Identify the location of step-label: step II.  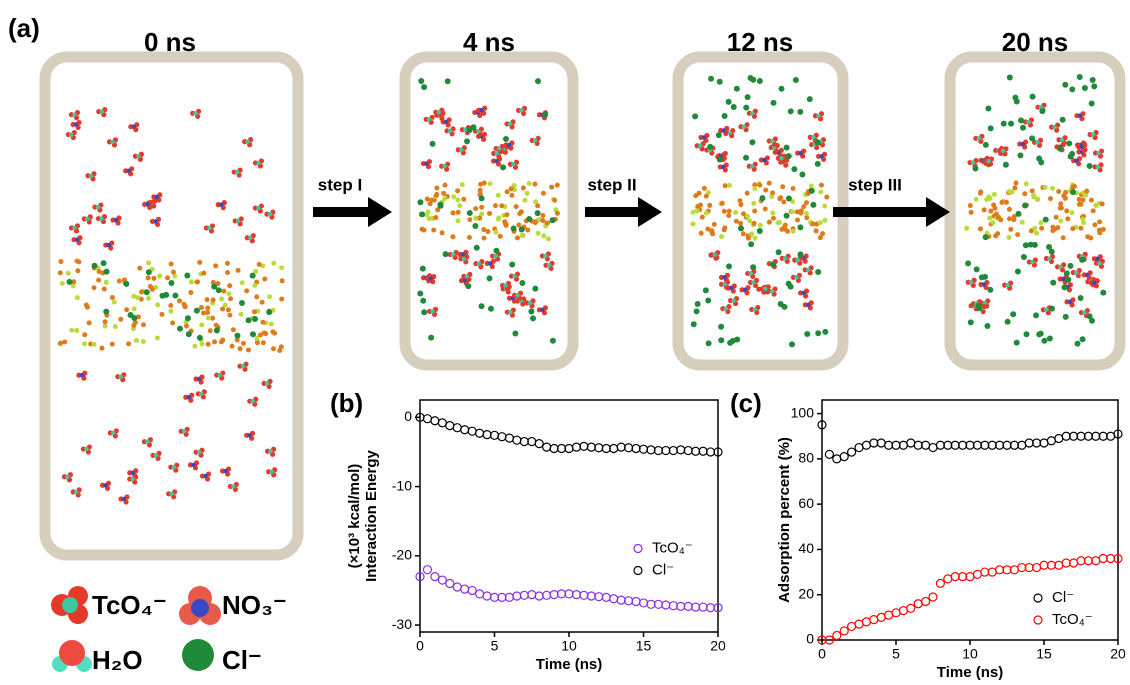
(611, 184).